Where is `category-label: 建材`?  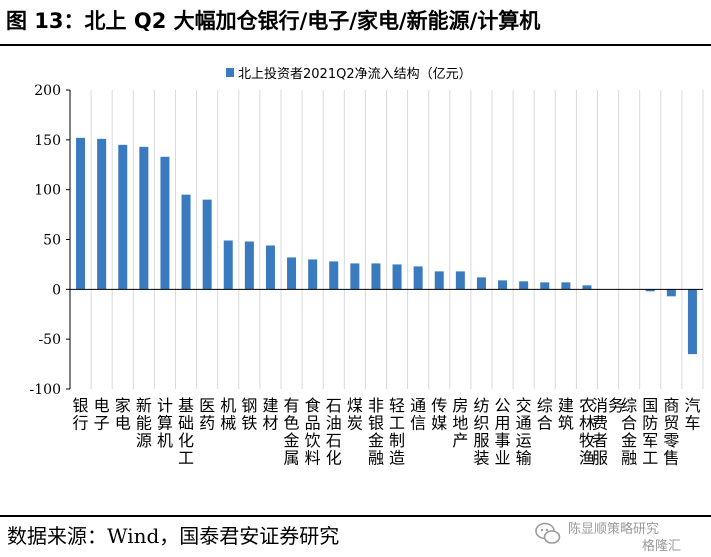 category-label: 建材 is located at coordinates (270, 414).